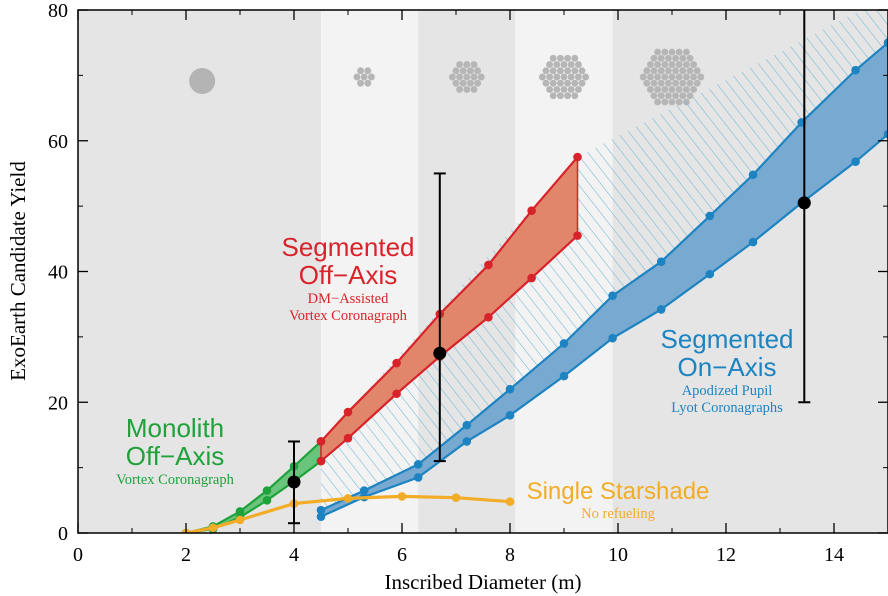 The width and height of the screenshot is (888, 596). I want to click on aperture-icons, so click(447, 77).